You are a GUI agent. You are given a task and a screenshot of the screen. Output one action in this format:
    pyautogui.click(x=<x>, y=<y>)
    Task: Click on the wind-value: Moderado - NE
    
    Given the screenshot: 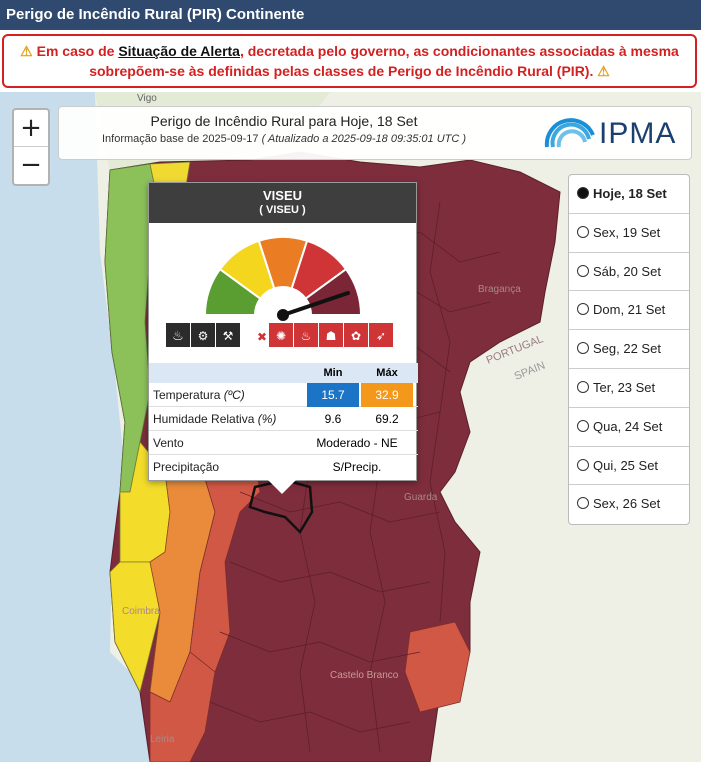 What is the action you would take?
    pyautogui.click(x=357, y=443)
    